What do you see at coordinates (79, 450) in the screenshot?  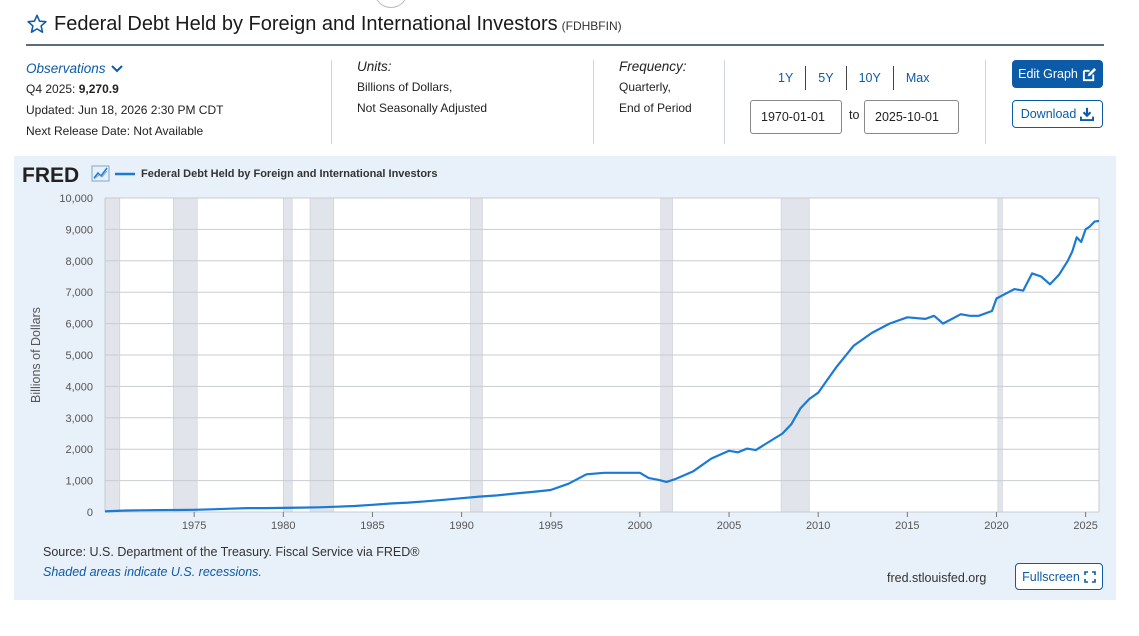 I see `y-tick-label: 2,000` at bounding box center [79, 450].